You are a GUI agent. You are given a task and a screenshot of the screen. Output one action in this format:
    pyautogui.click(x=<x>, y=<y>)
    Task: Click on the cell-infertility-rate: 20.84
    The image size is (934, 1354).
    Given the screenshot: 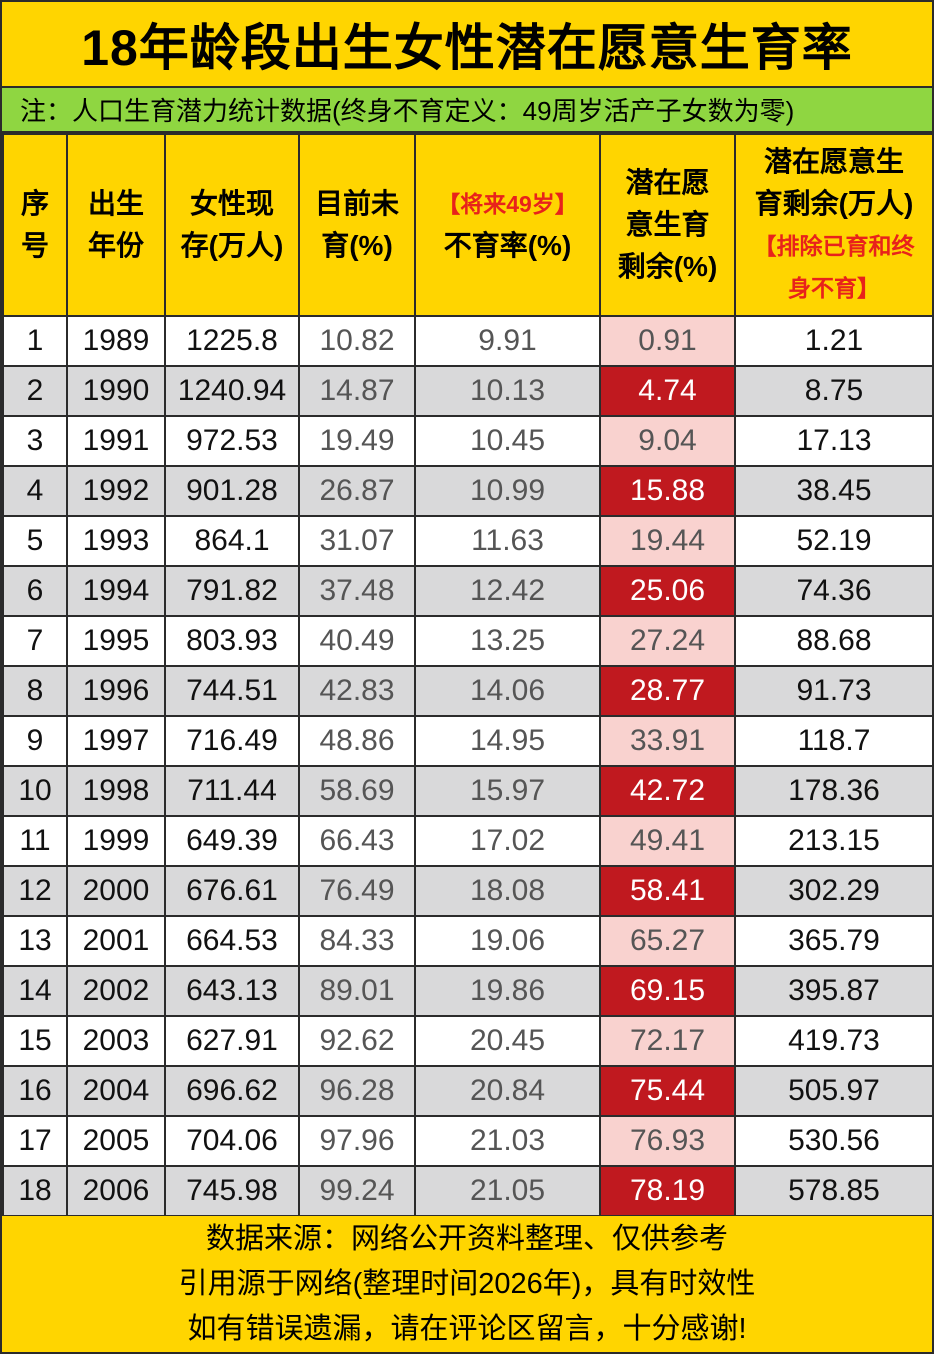 What is the action you would take?
    pyautogui.click(x=507, y=1091)
    